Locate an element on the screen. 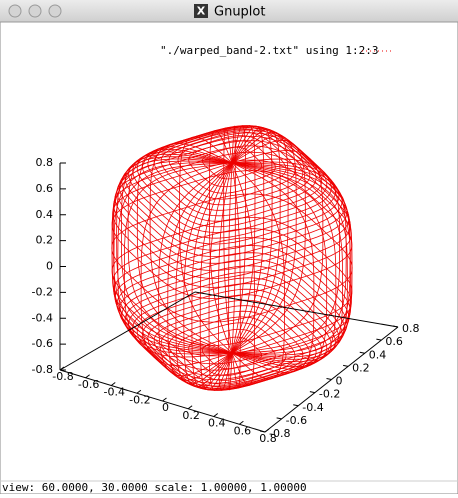  z-tick-label: -0.8 is located at coordinates (42, 369).